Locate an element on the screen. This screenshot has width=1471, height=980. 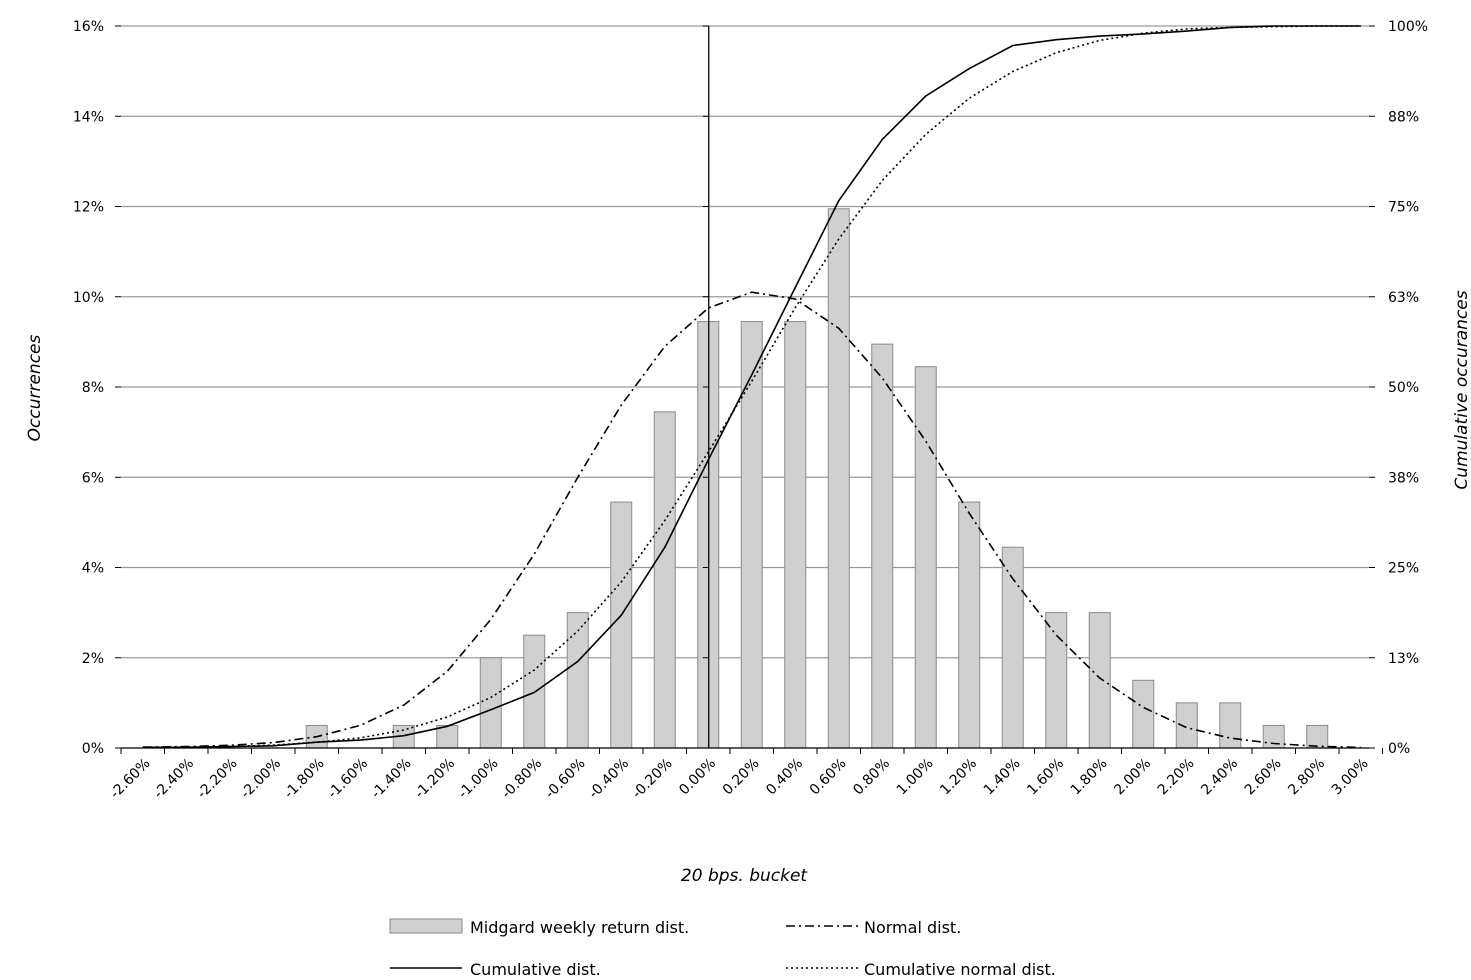
y-tick-label: 8% is located at coordinates (93, 388).